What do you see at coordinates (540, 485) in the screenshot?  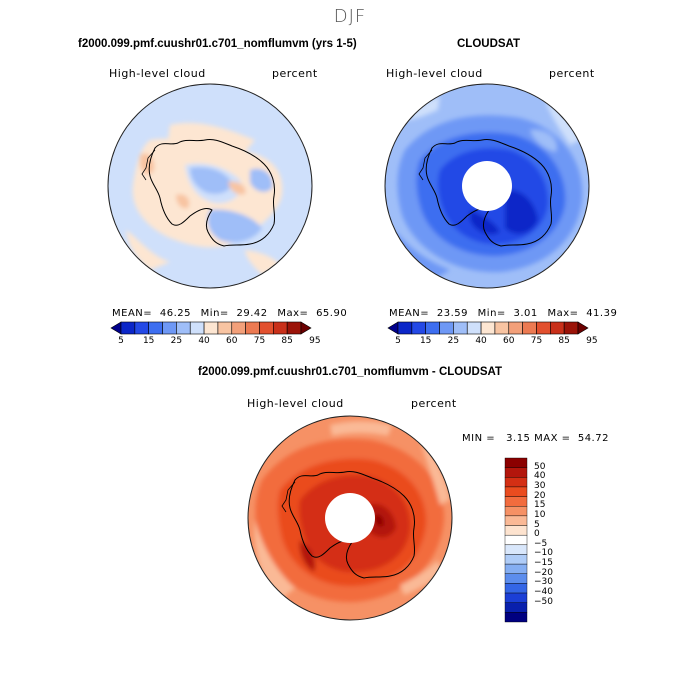 I see `colorbar-tick-label: 30` at bounding box center [540, 485].